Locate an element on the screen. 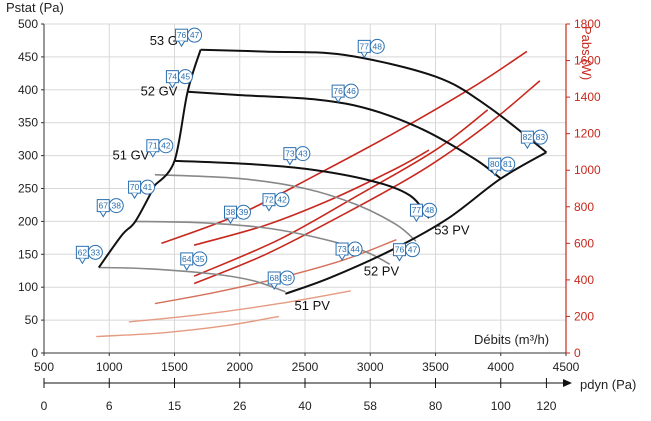 The height and width of the screenshot is (421, 651). operating-point-tag: 82 83 is located at coordinates (534, 139).